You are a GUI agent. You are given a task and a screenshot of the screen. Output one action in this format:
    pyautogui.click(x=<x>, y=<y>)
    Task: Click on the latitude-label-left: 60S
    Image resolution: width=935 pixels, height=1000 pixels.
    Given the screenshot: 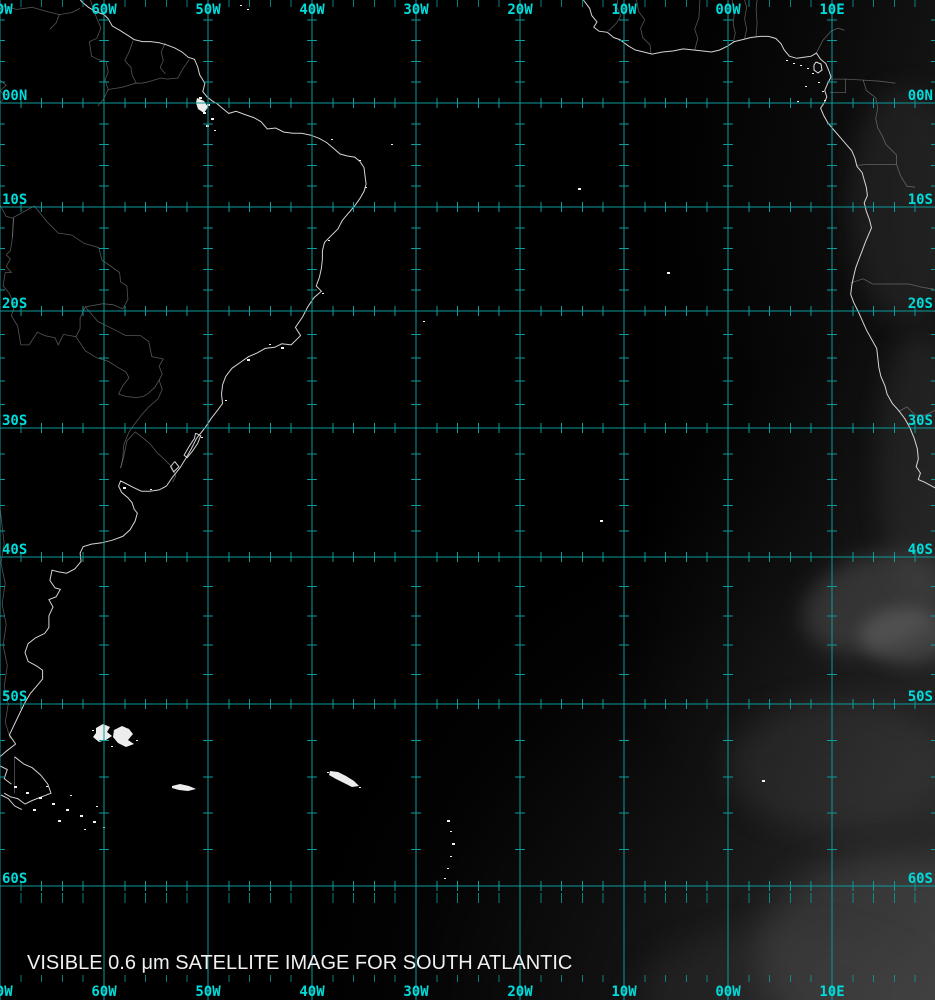 What is the action you would take?
    pyautogui.click(x=14, y=879)
    